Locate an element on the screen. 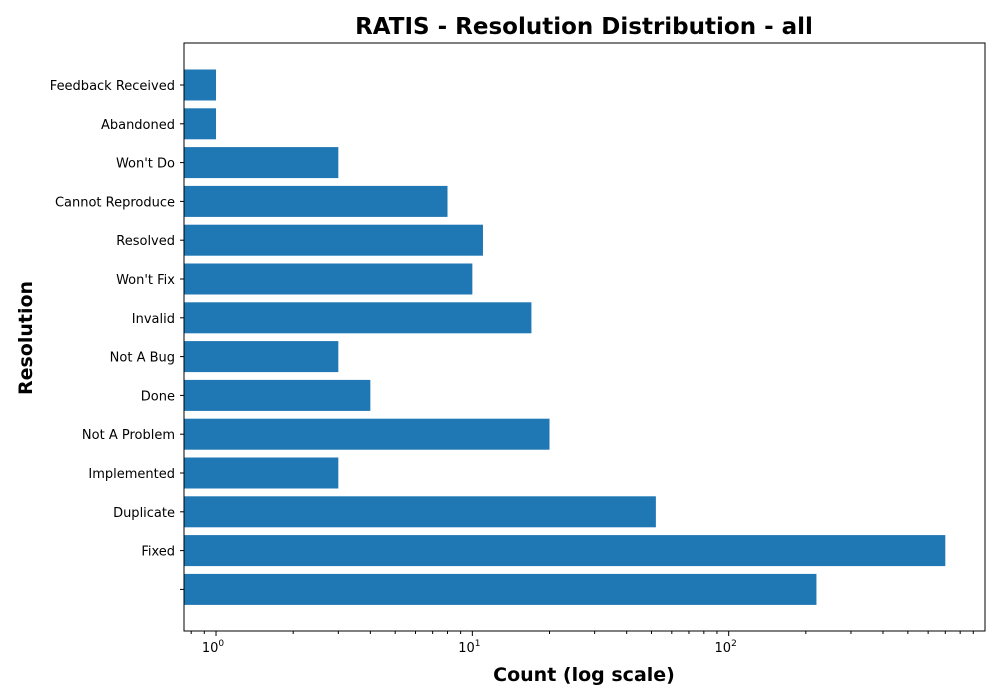  y-tick-label: Cannot Reproduce is located at coordinates (115, 202).